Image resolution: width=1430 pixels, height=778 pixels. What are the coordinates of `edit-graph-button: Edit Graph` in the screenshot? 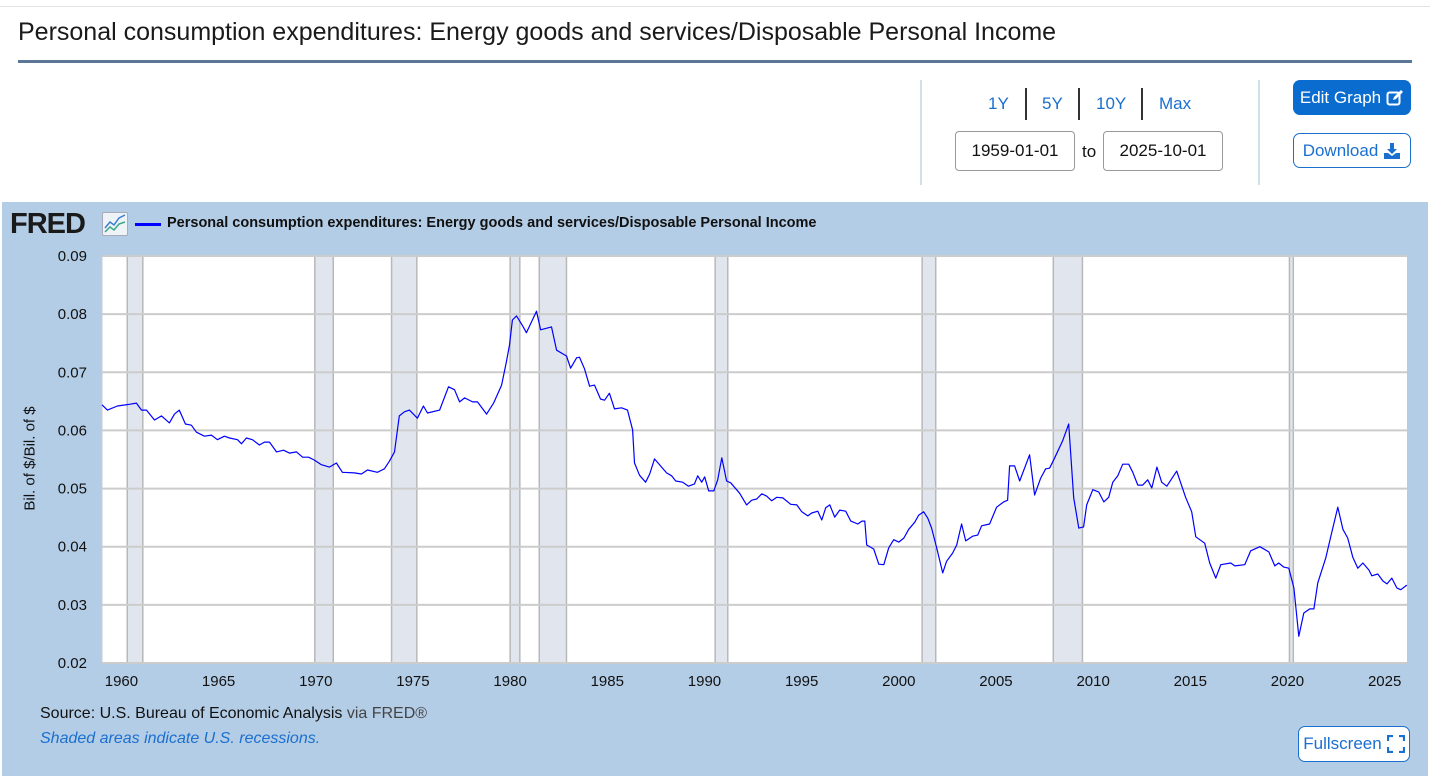 It's located at (1352, 97).